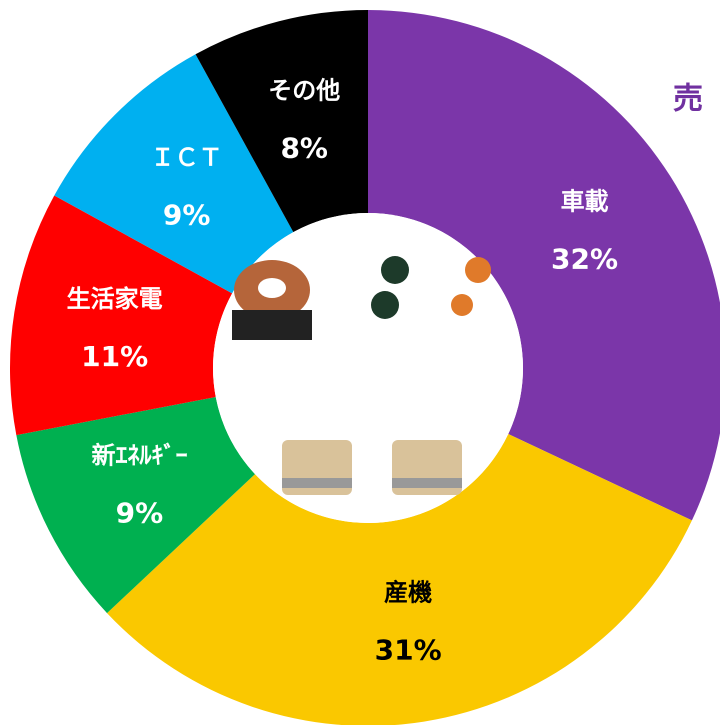 Image resolution: width=720 pixels, height=725 pixels. I want to click on slice-value-label: 31%, so click(408, 649).